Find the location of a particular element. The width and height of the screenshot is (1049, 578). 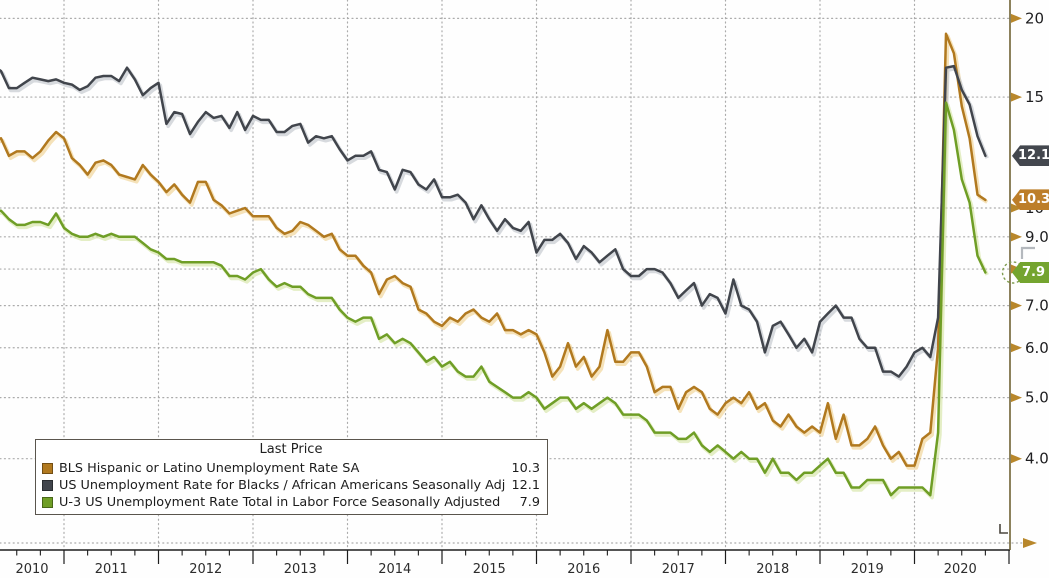

x-axis-arrow-icon is located at coordinates (1030, 543).